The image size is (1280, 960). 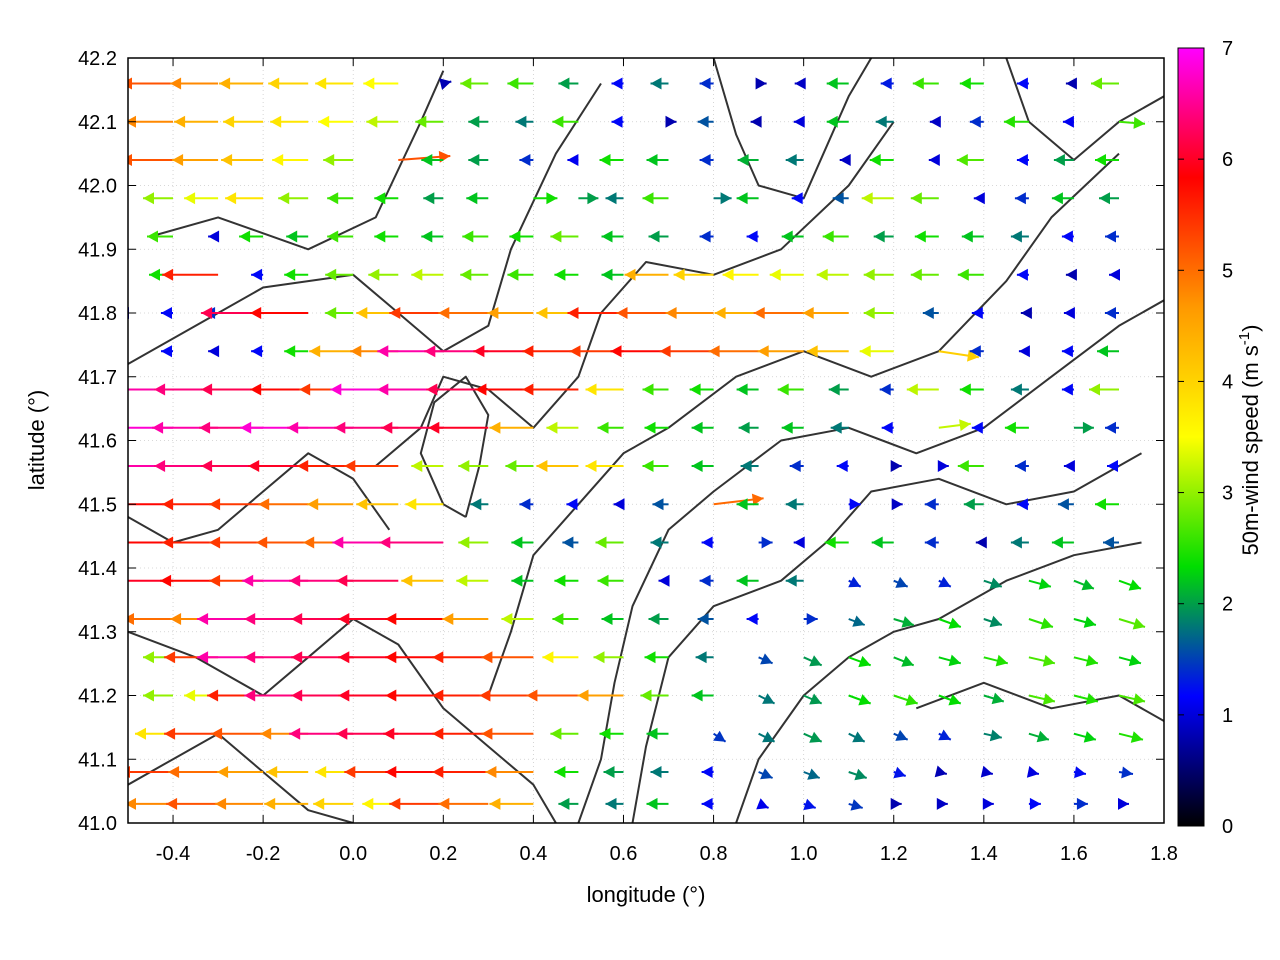 What do you see at coordinates (1249, 440) in the screenshot?
I see `colorbar-title: 50m-wind speed (m s-1)` at bounding box center [1249, 440].